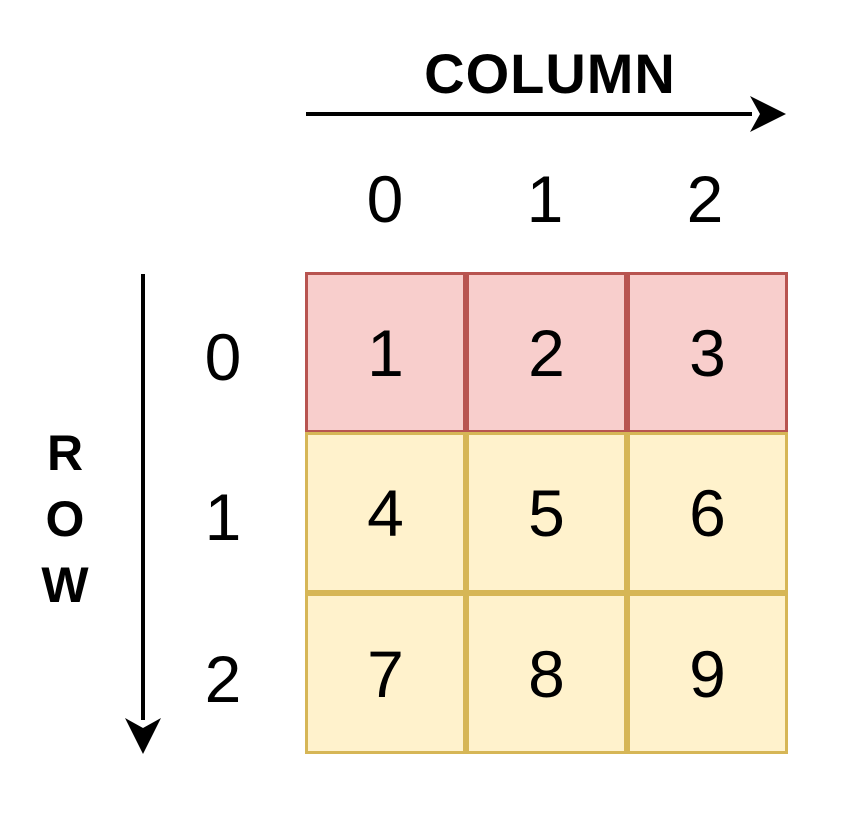  Describe the element at coordinates (707, 352) in the screenshot. I see `matrix-cell: 3` at that location.